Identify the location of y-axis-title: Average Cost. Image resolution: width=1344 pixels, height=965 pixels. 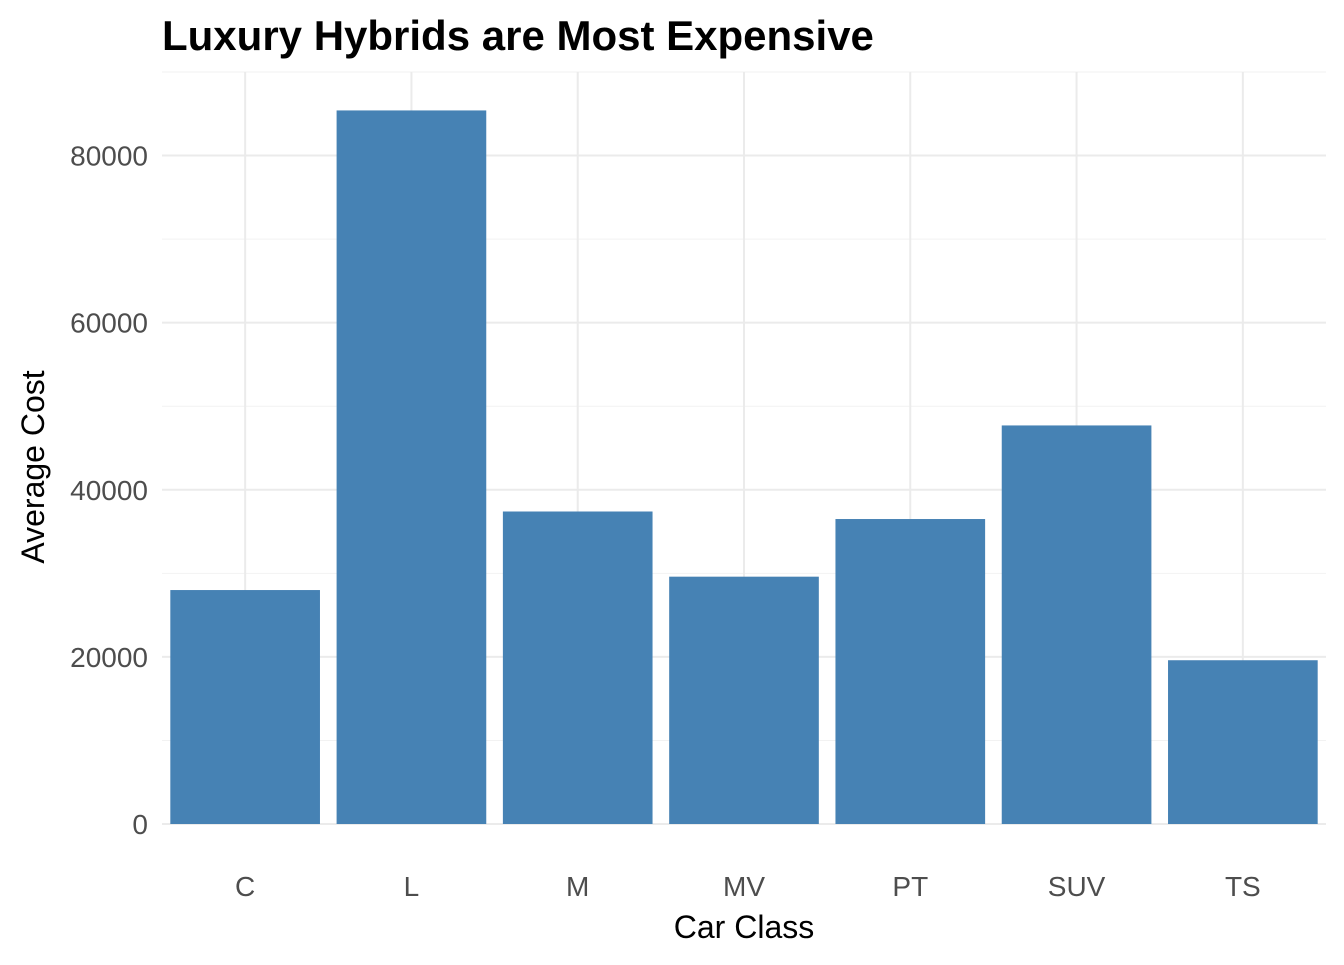
(33, 466).